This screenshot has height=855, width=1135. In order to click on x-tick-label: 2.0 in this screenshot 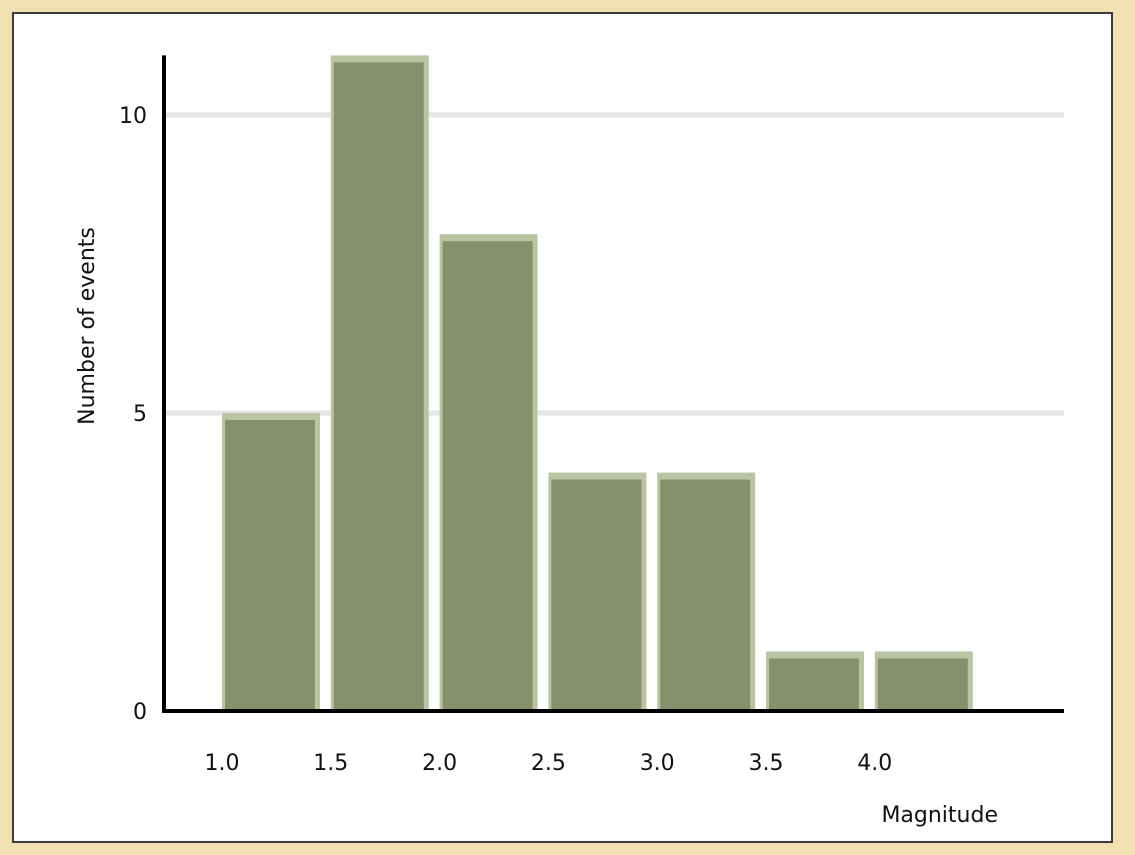, I will do `click(439, 763)`.